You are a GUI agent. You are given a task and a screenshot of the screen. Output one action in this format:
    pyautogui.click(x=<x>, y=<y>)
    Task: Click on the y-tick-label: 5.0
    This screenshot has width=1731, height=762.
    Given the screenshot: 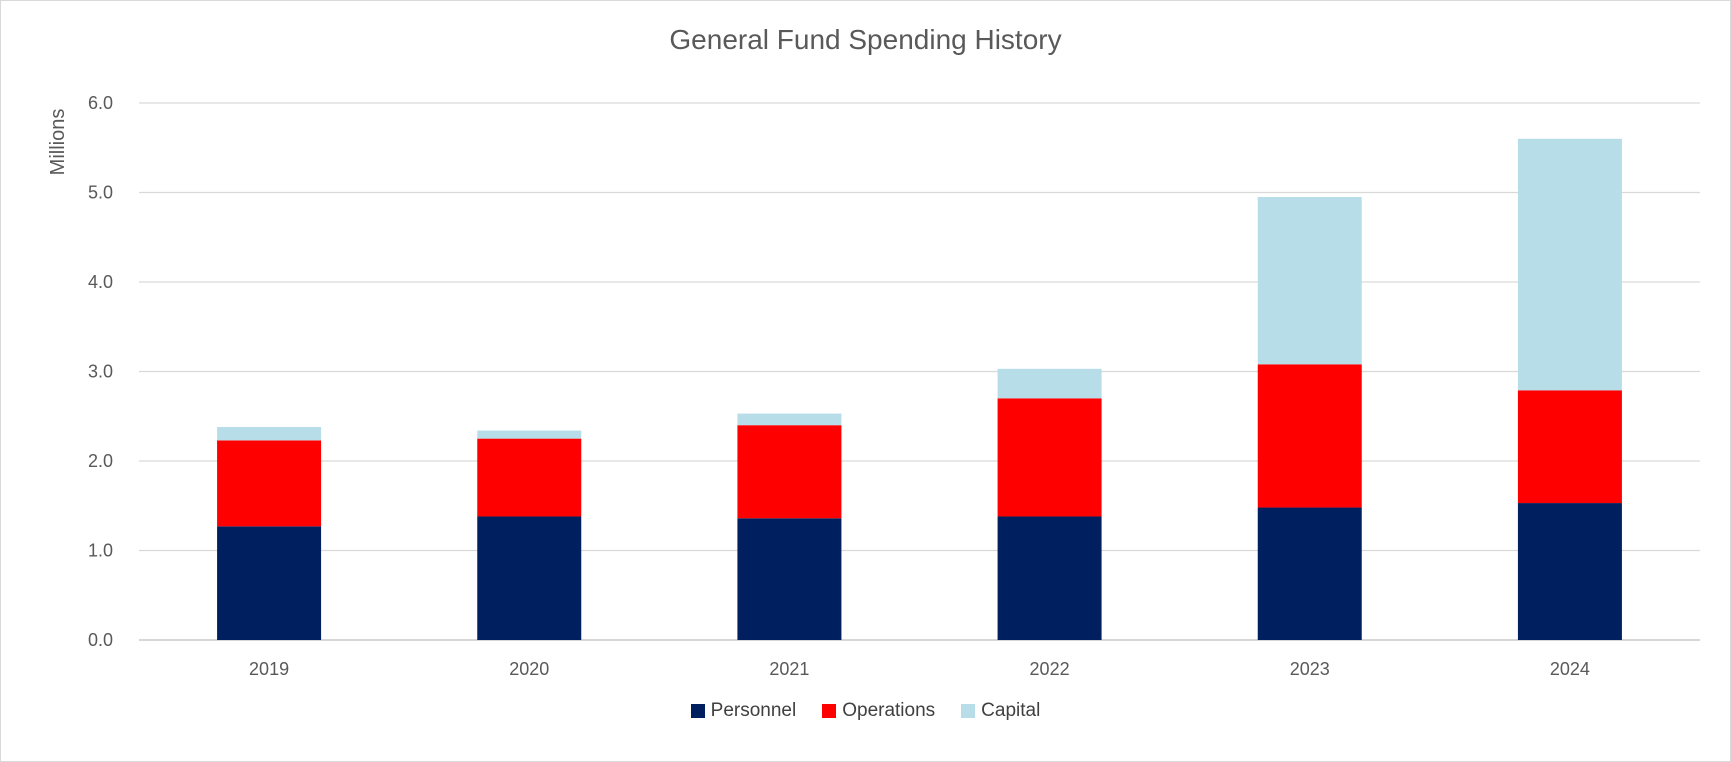 What is the action you would take?
    pyautogui.click(x=100, y=193)
    